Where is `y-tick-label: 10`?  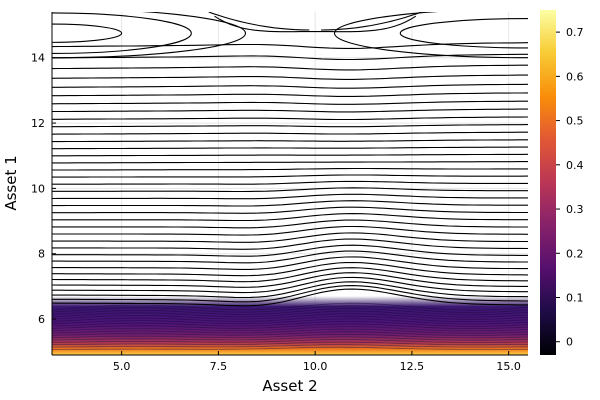
y-tick-label: 10 is located at coordinates (38, 188).